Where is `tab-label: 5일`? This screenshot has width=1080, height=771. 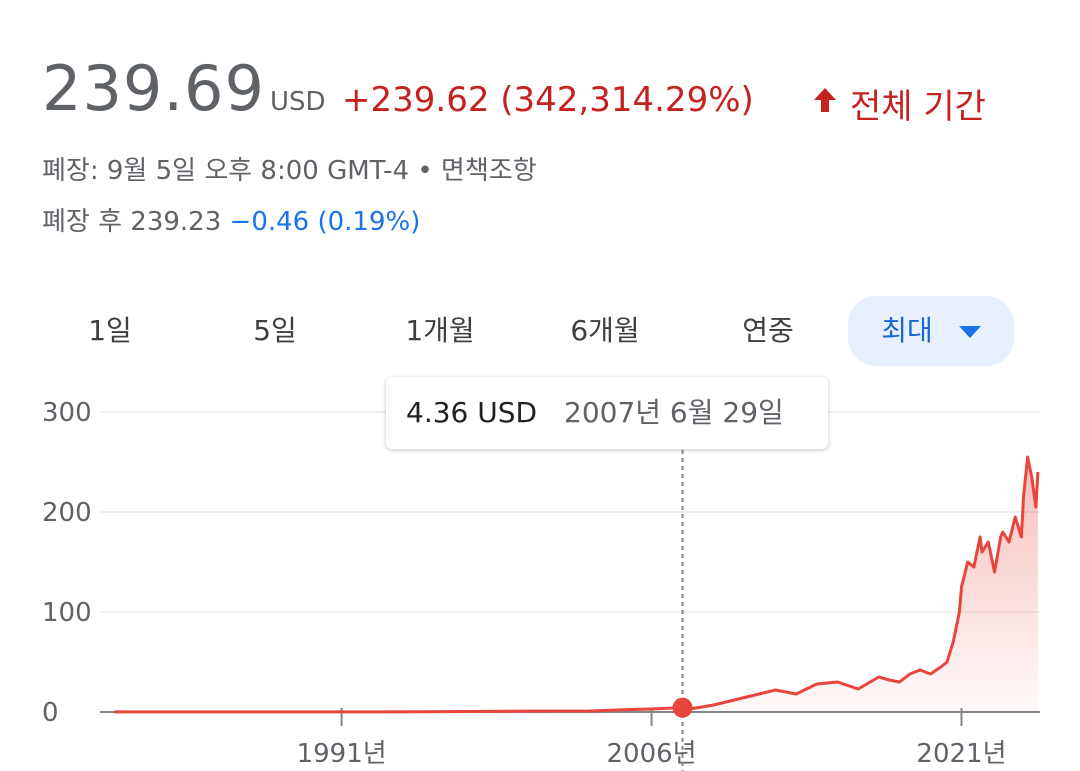
tab-label: 5일 is located at coordinates (275, 330).